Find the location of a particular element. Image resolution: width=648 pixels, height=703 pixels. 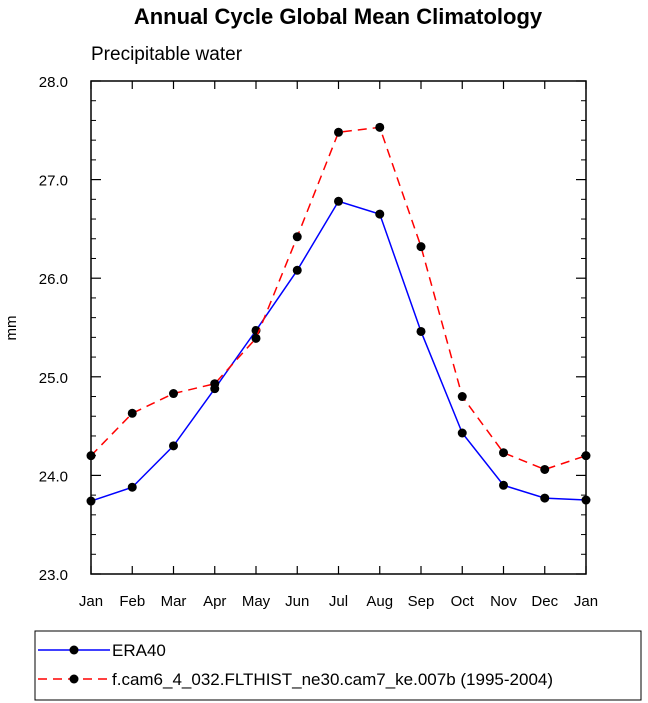

legend-marker-era40 is located at coordinates (74, 650).